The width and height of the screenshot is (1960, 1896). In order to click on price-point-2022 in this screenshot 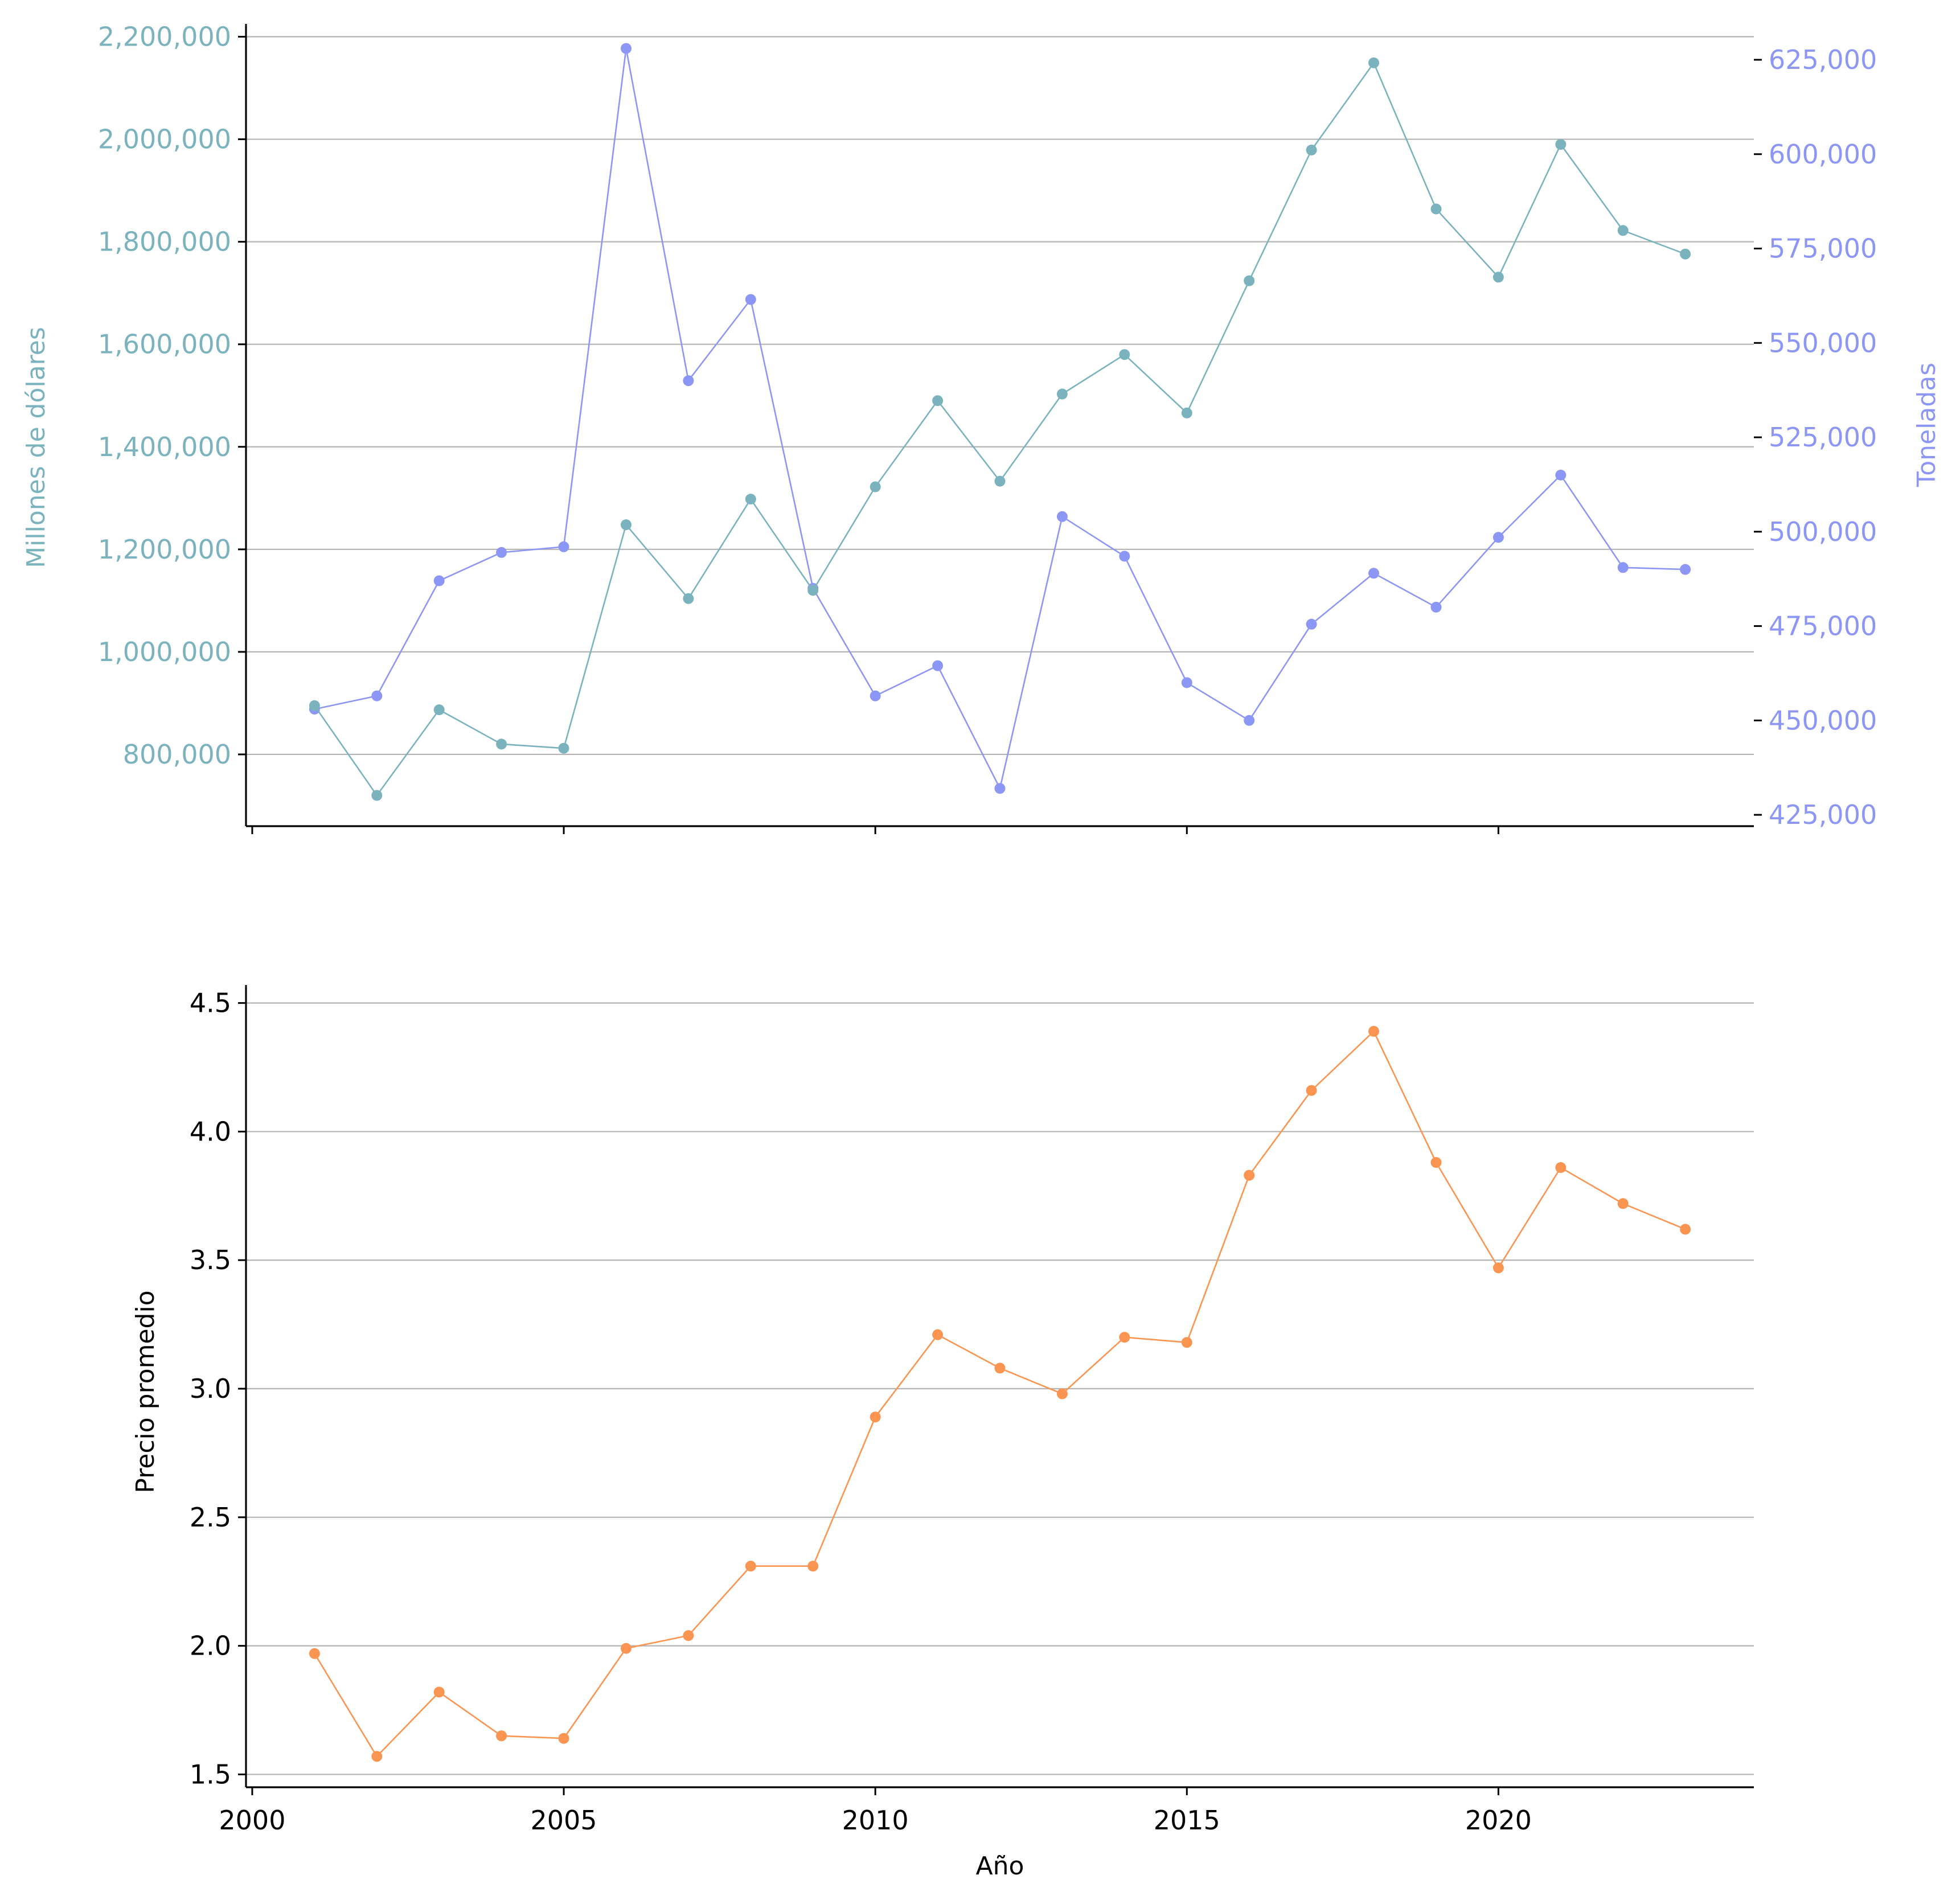, I will do `click(1623, 1203)`.